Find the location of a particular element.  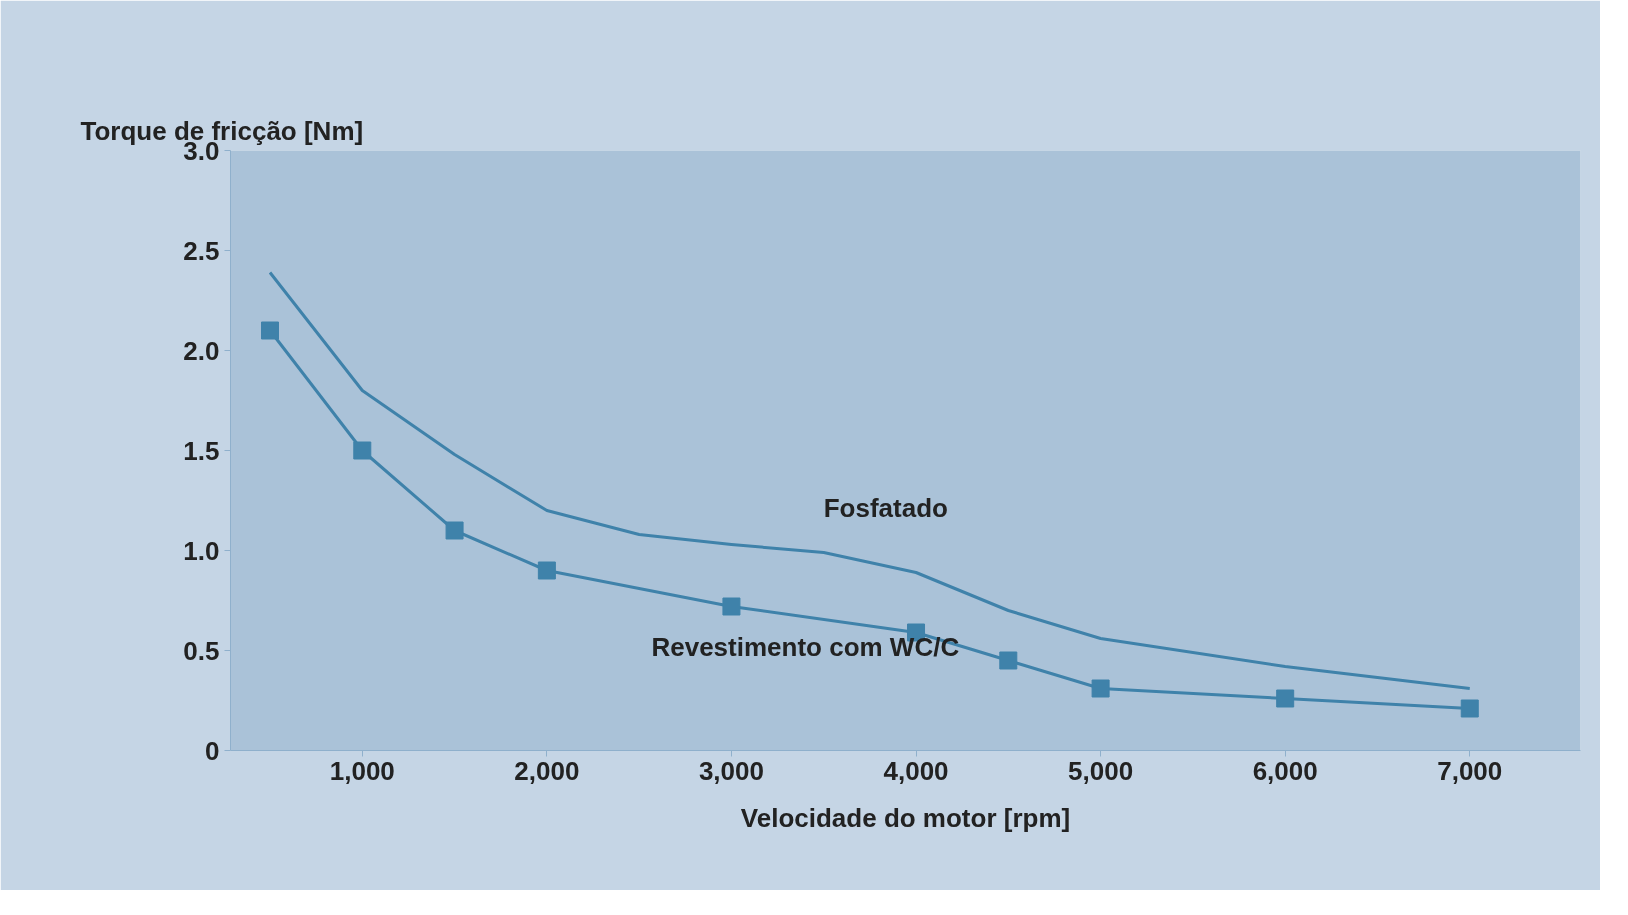

x-tick-label: 4,000 is located at coordinates (916, 770).